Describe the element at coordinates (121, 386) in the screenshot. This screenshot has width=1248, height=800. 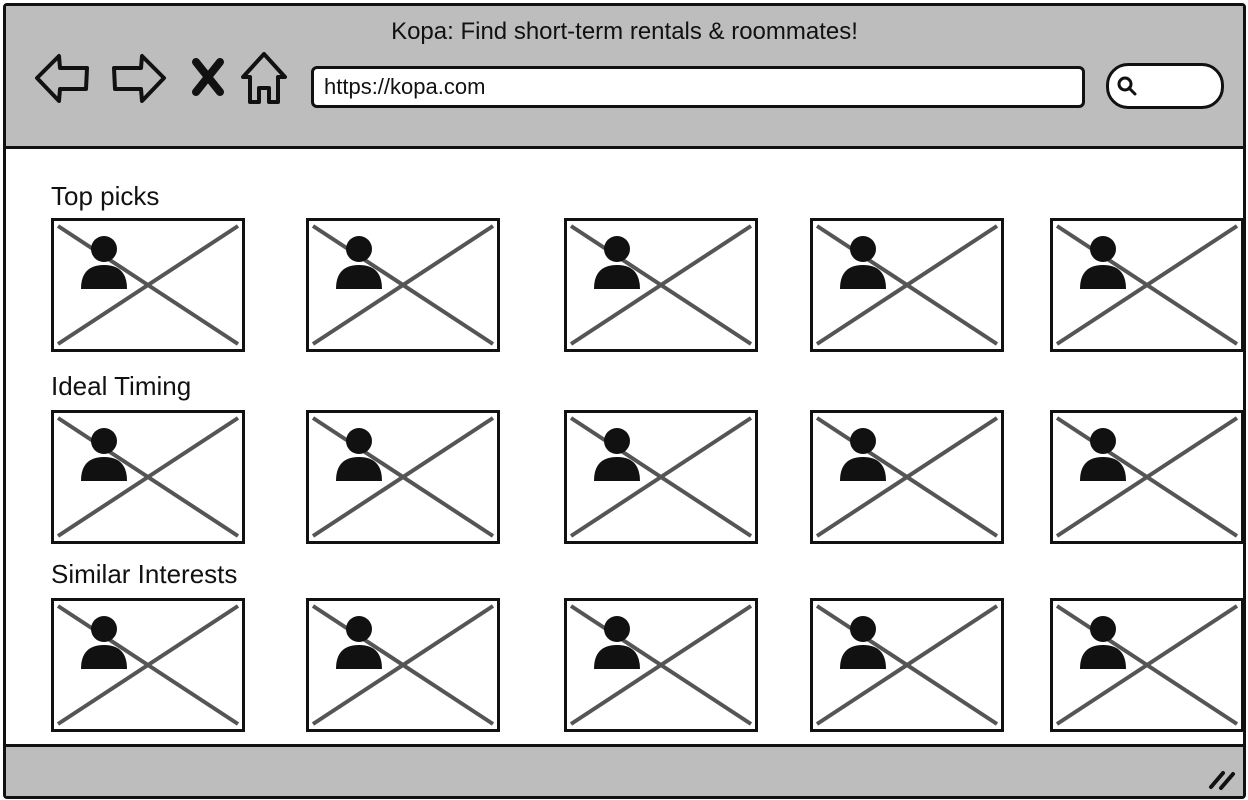
I see `section-title-ideal-timing: Ideal Timing` at that location.